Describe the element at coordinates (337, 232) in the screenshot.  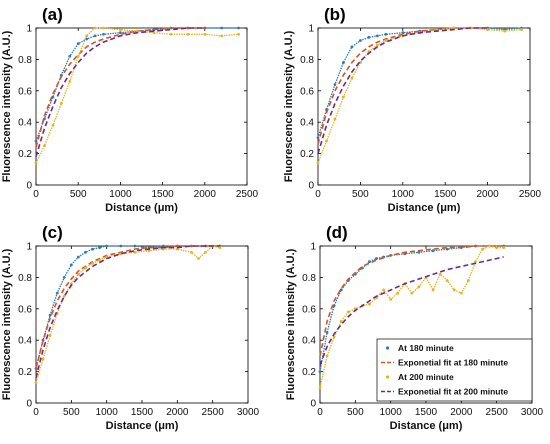
I see `panel-label: (d)` at that location.